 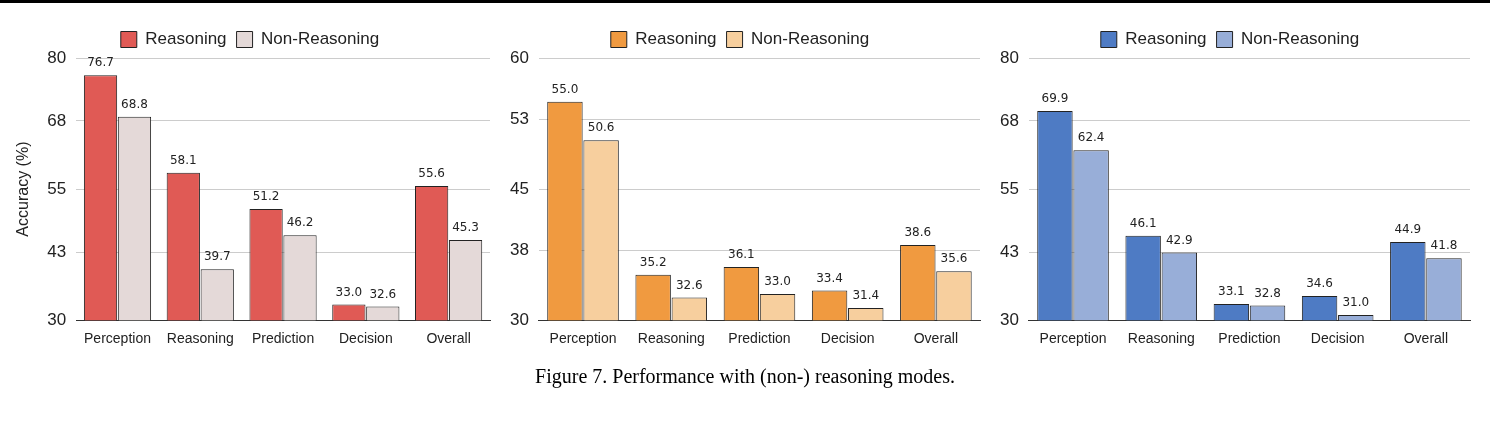 What do you see at coordinates (465, 227) in the screenshot?
I see `data-label: 45.3` at bounding box center [465, 227].